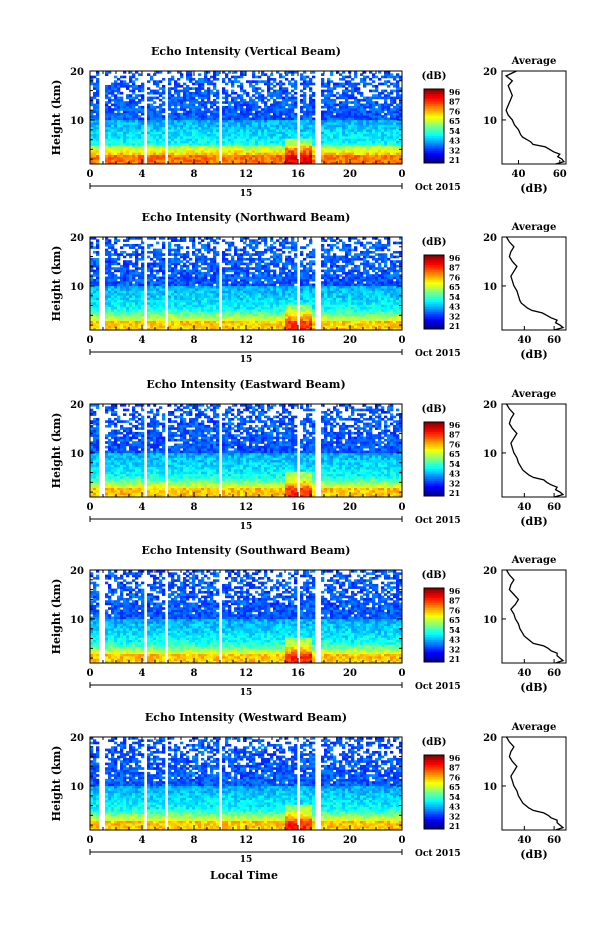 This screenshot has height=933, width=616. What do you see at coordinates (56, 118) in the screenshot?
I see `y-axis-label: Height (km)` at bounding box center [56, 118].